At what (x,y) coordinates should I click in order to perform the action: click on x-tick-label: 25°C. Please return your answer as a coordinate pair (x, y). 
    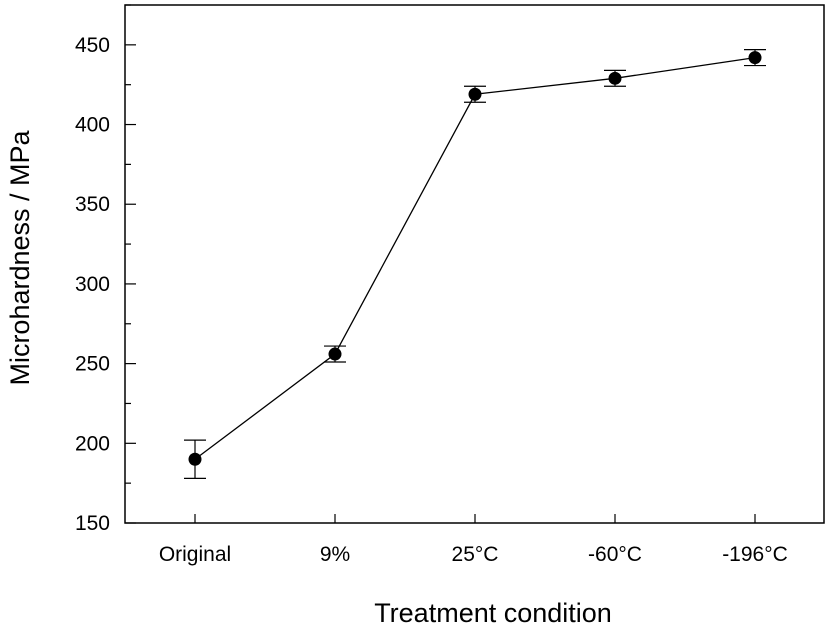
    Looking at the image, I should click on (475, 554).